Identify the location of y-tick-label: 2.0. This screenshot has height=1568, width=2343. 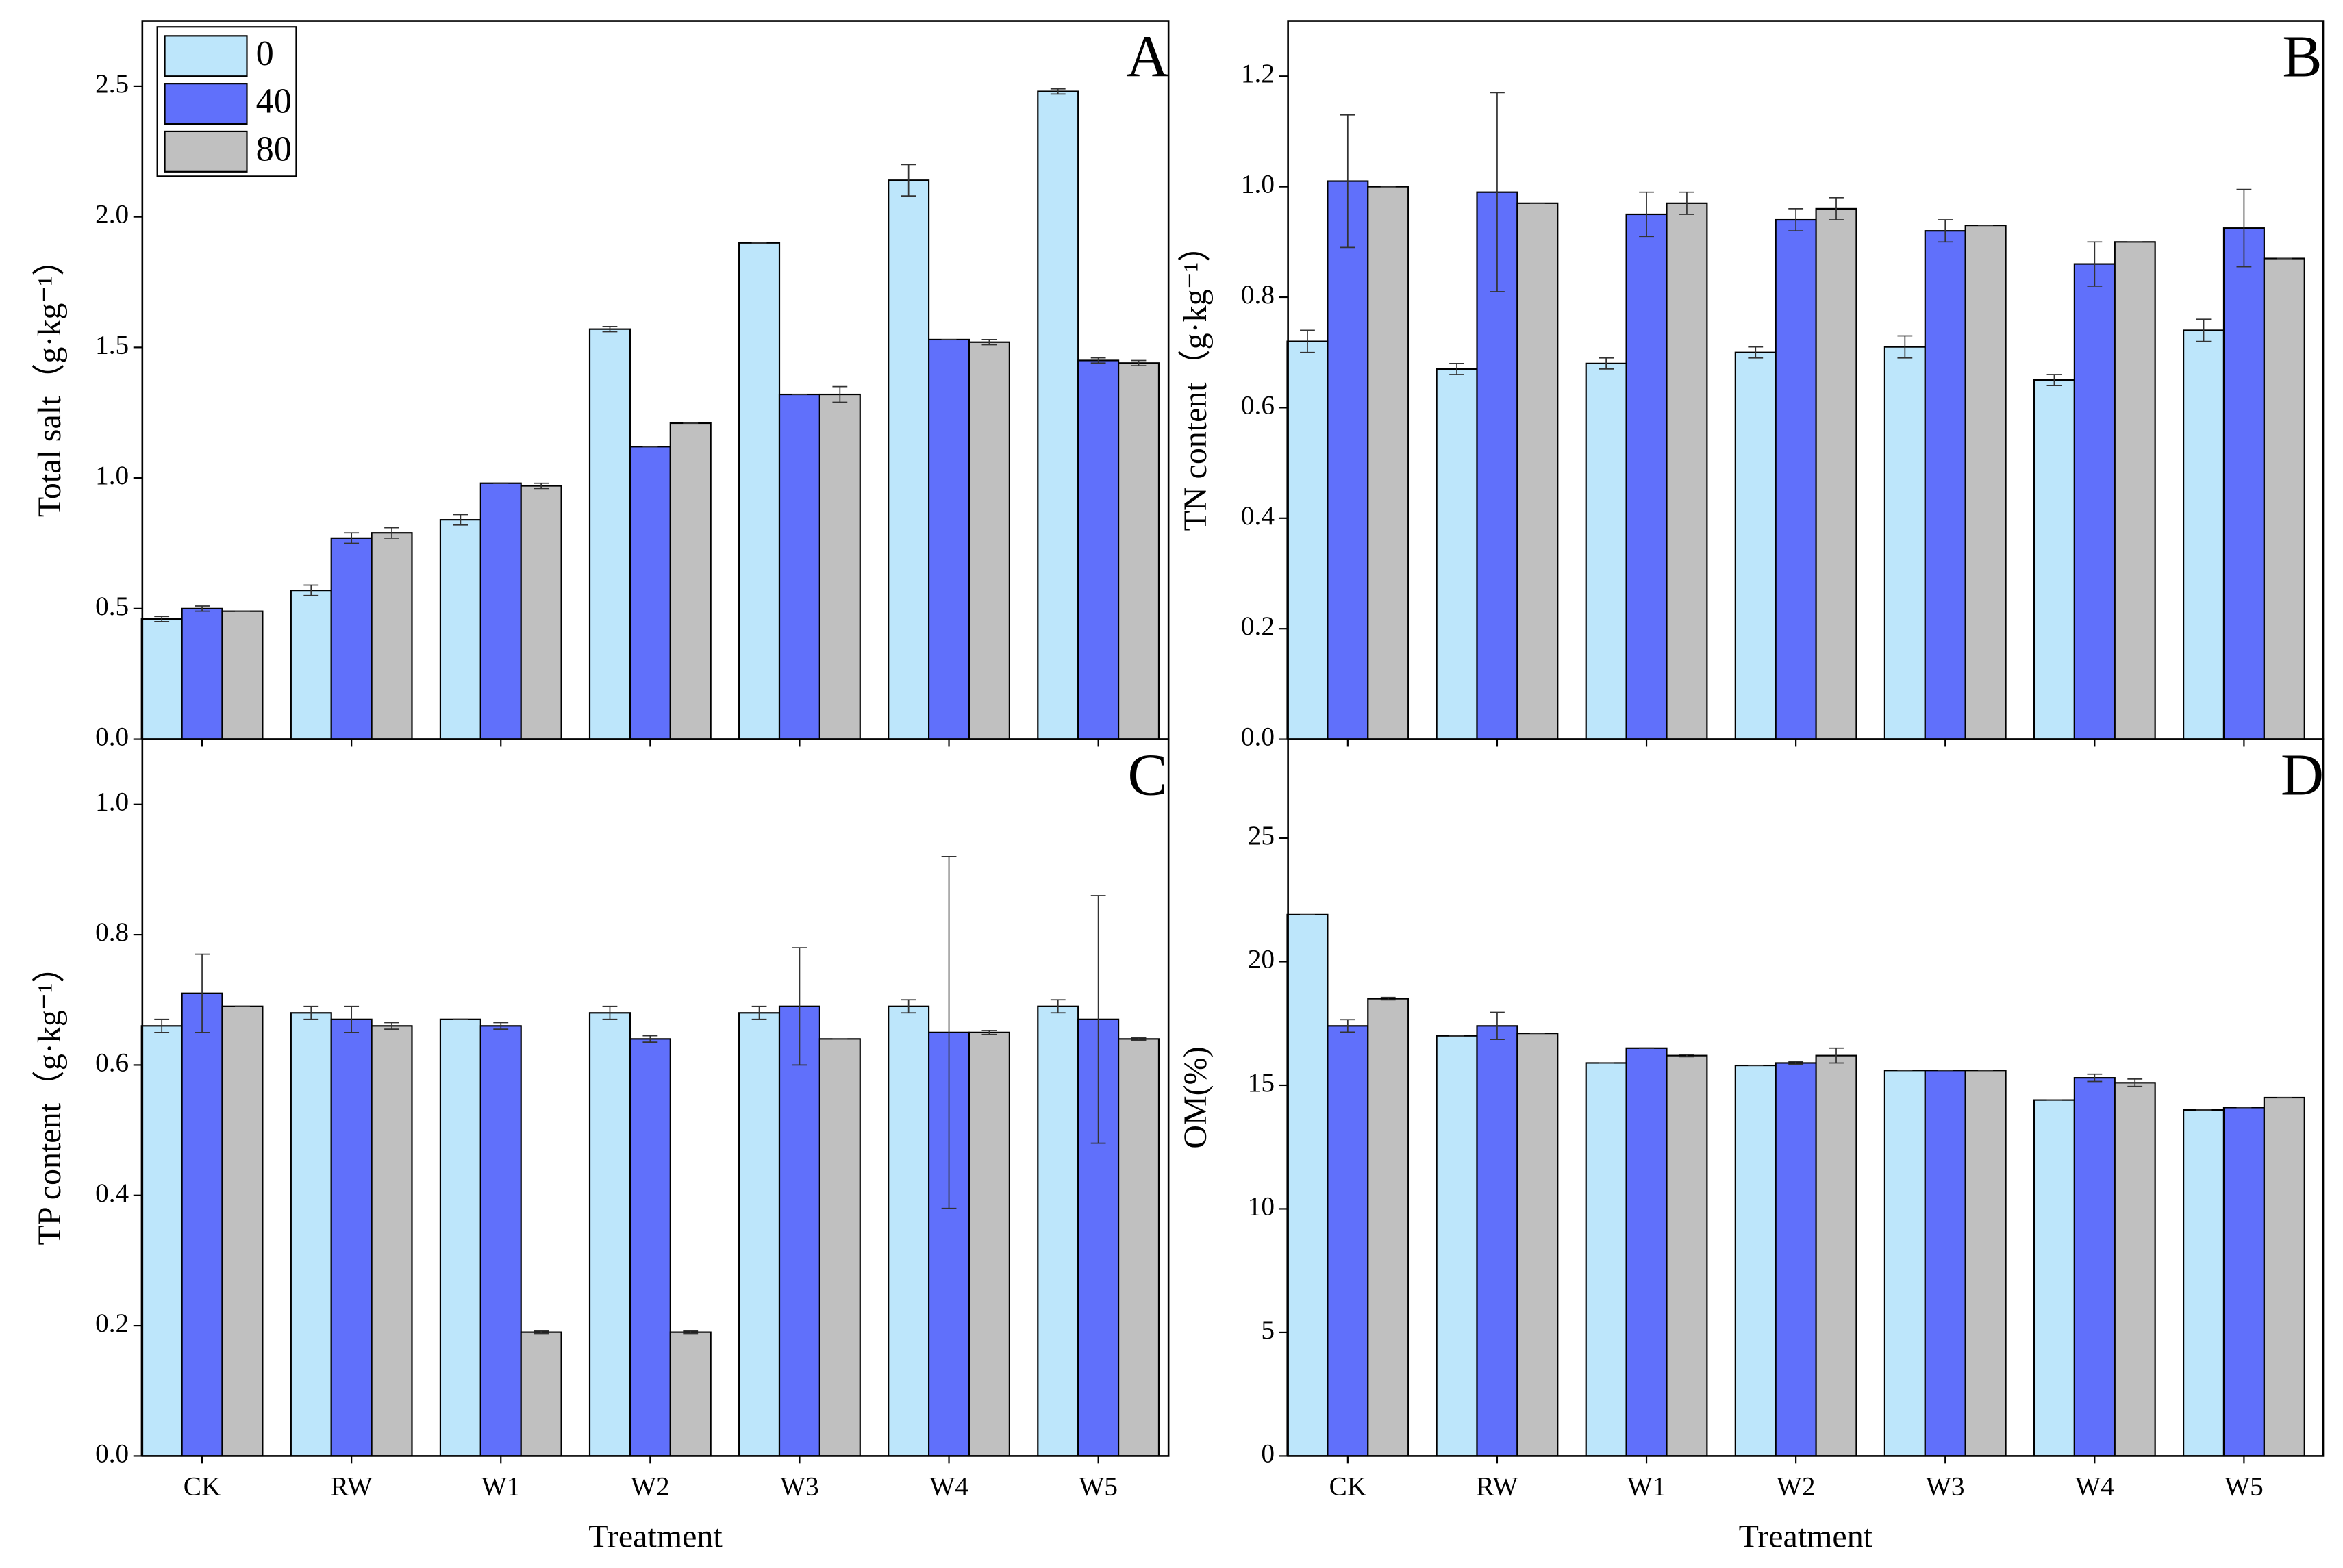
(112, 214).